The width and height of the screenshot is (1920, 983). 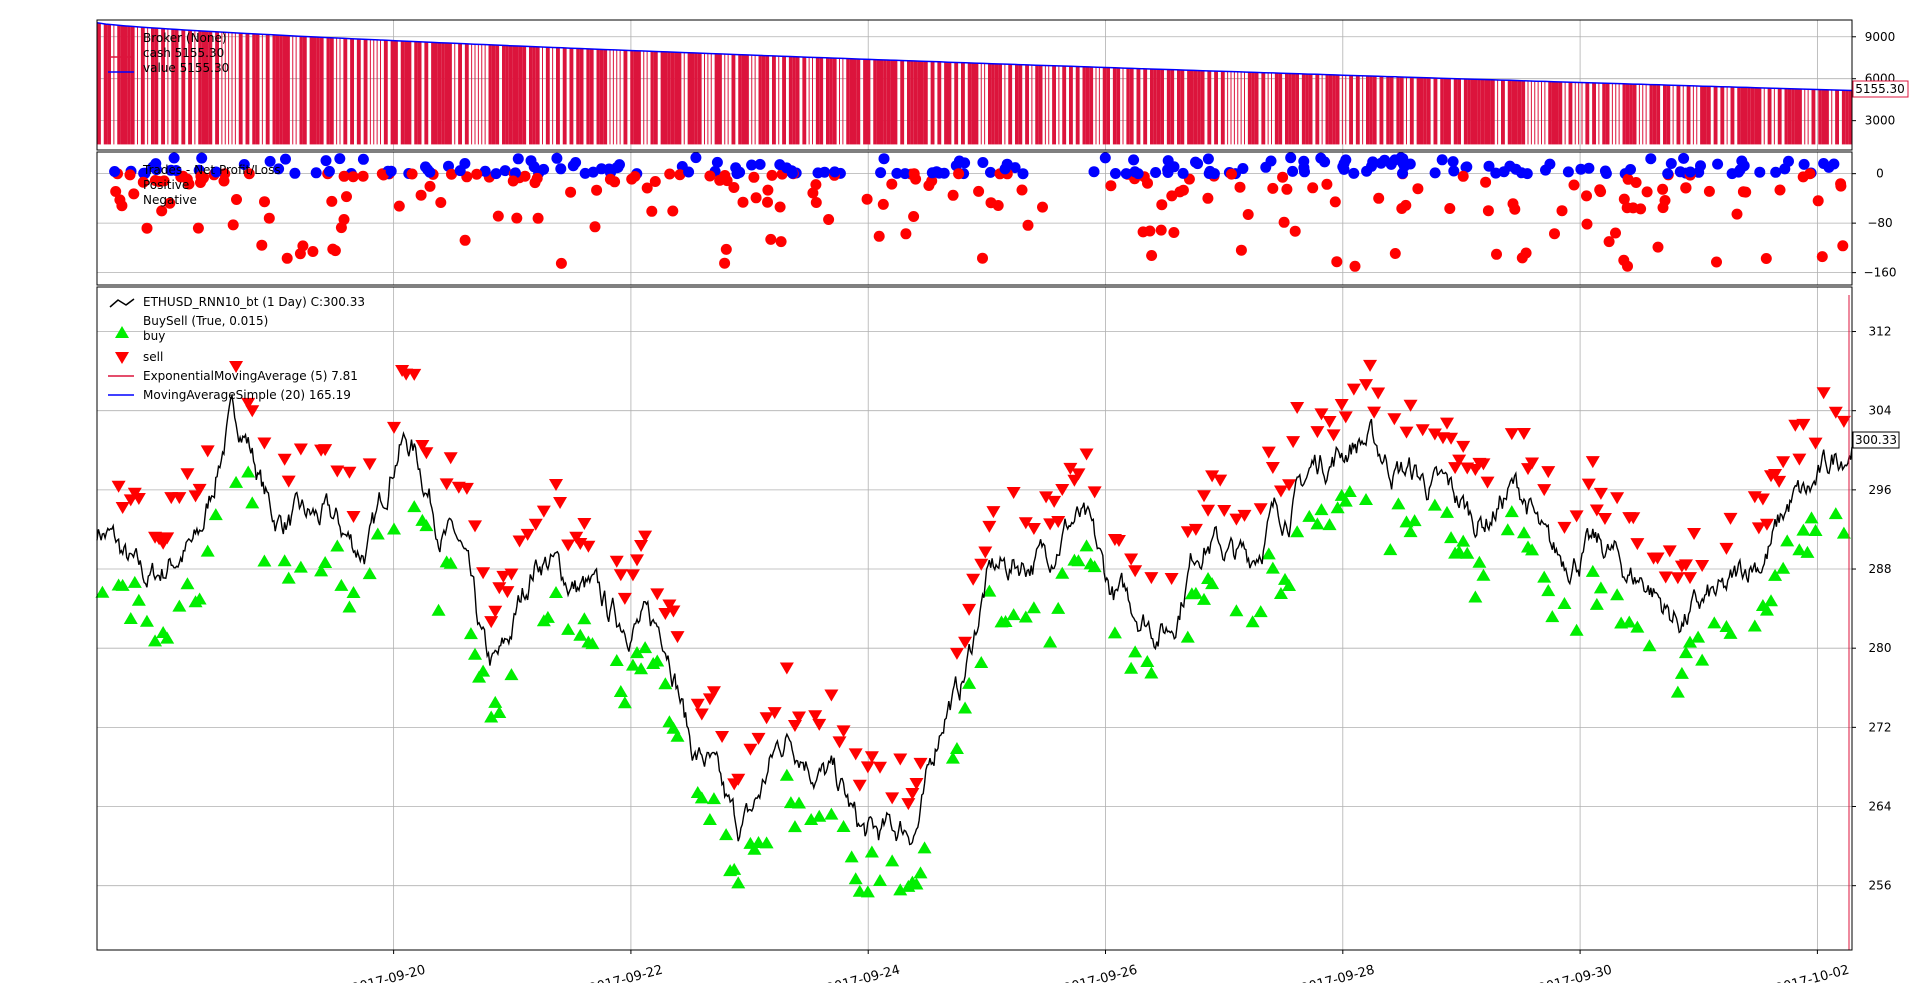 What do you see at coordinates (1880, 727) in the screenshot?
I see `price-y-tick-label: 272` at bounding box center [1880, 727].